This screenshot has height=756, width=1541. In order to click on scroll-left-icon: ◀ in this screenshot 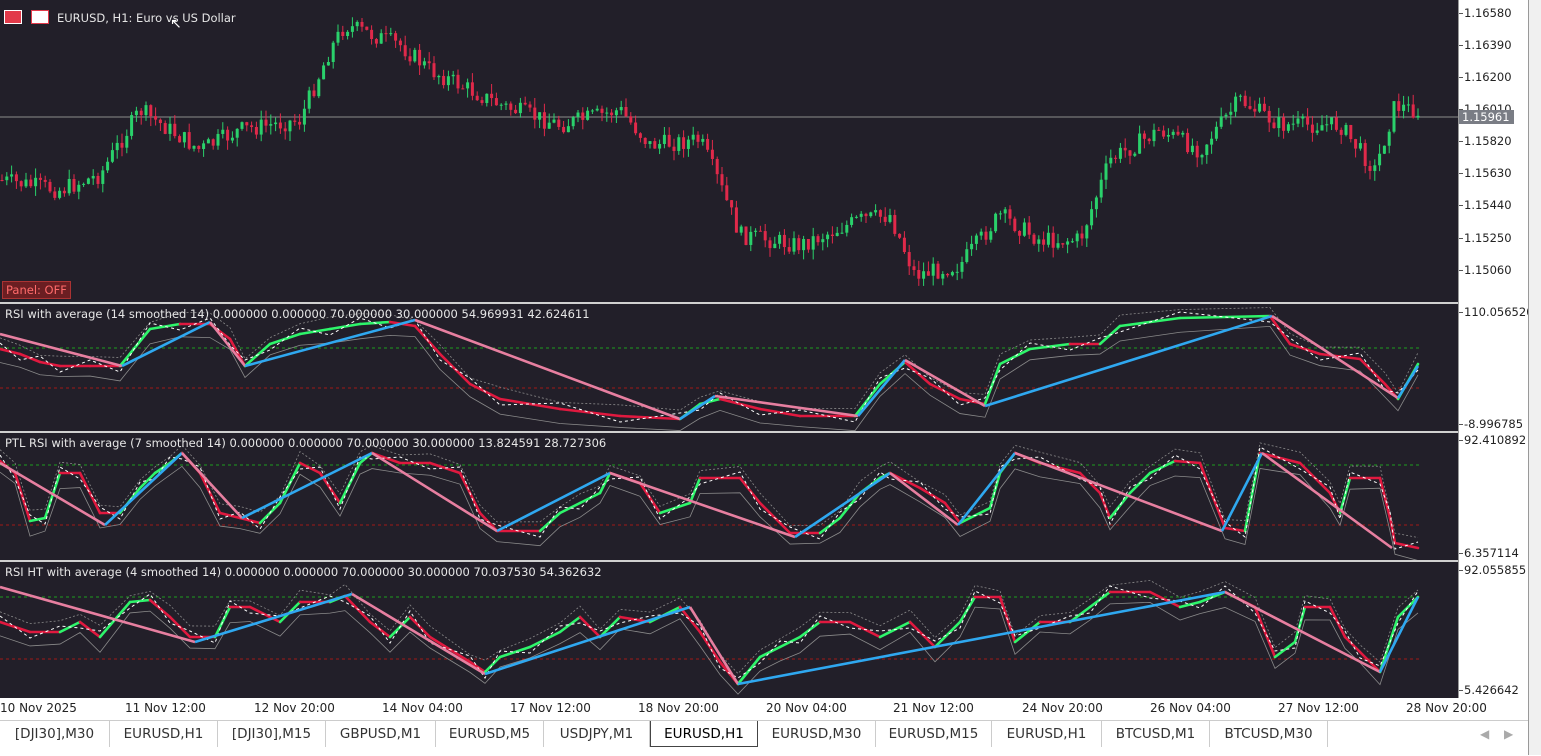, I will do `click(1485, 734)`.